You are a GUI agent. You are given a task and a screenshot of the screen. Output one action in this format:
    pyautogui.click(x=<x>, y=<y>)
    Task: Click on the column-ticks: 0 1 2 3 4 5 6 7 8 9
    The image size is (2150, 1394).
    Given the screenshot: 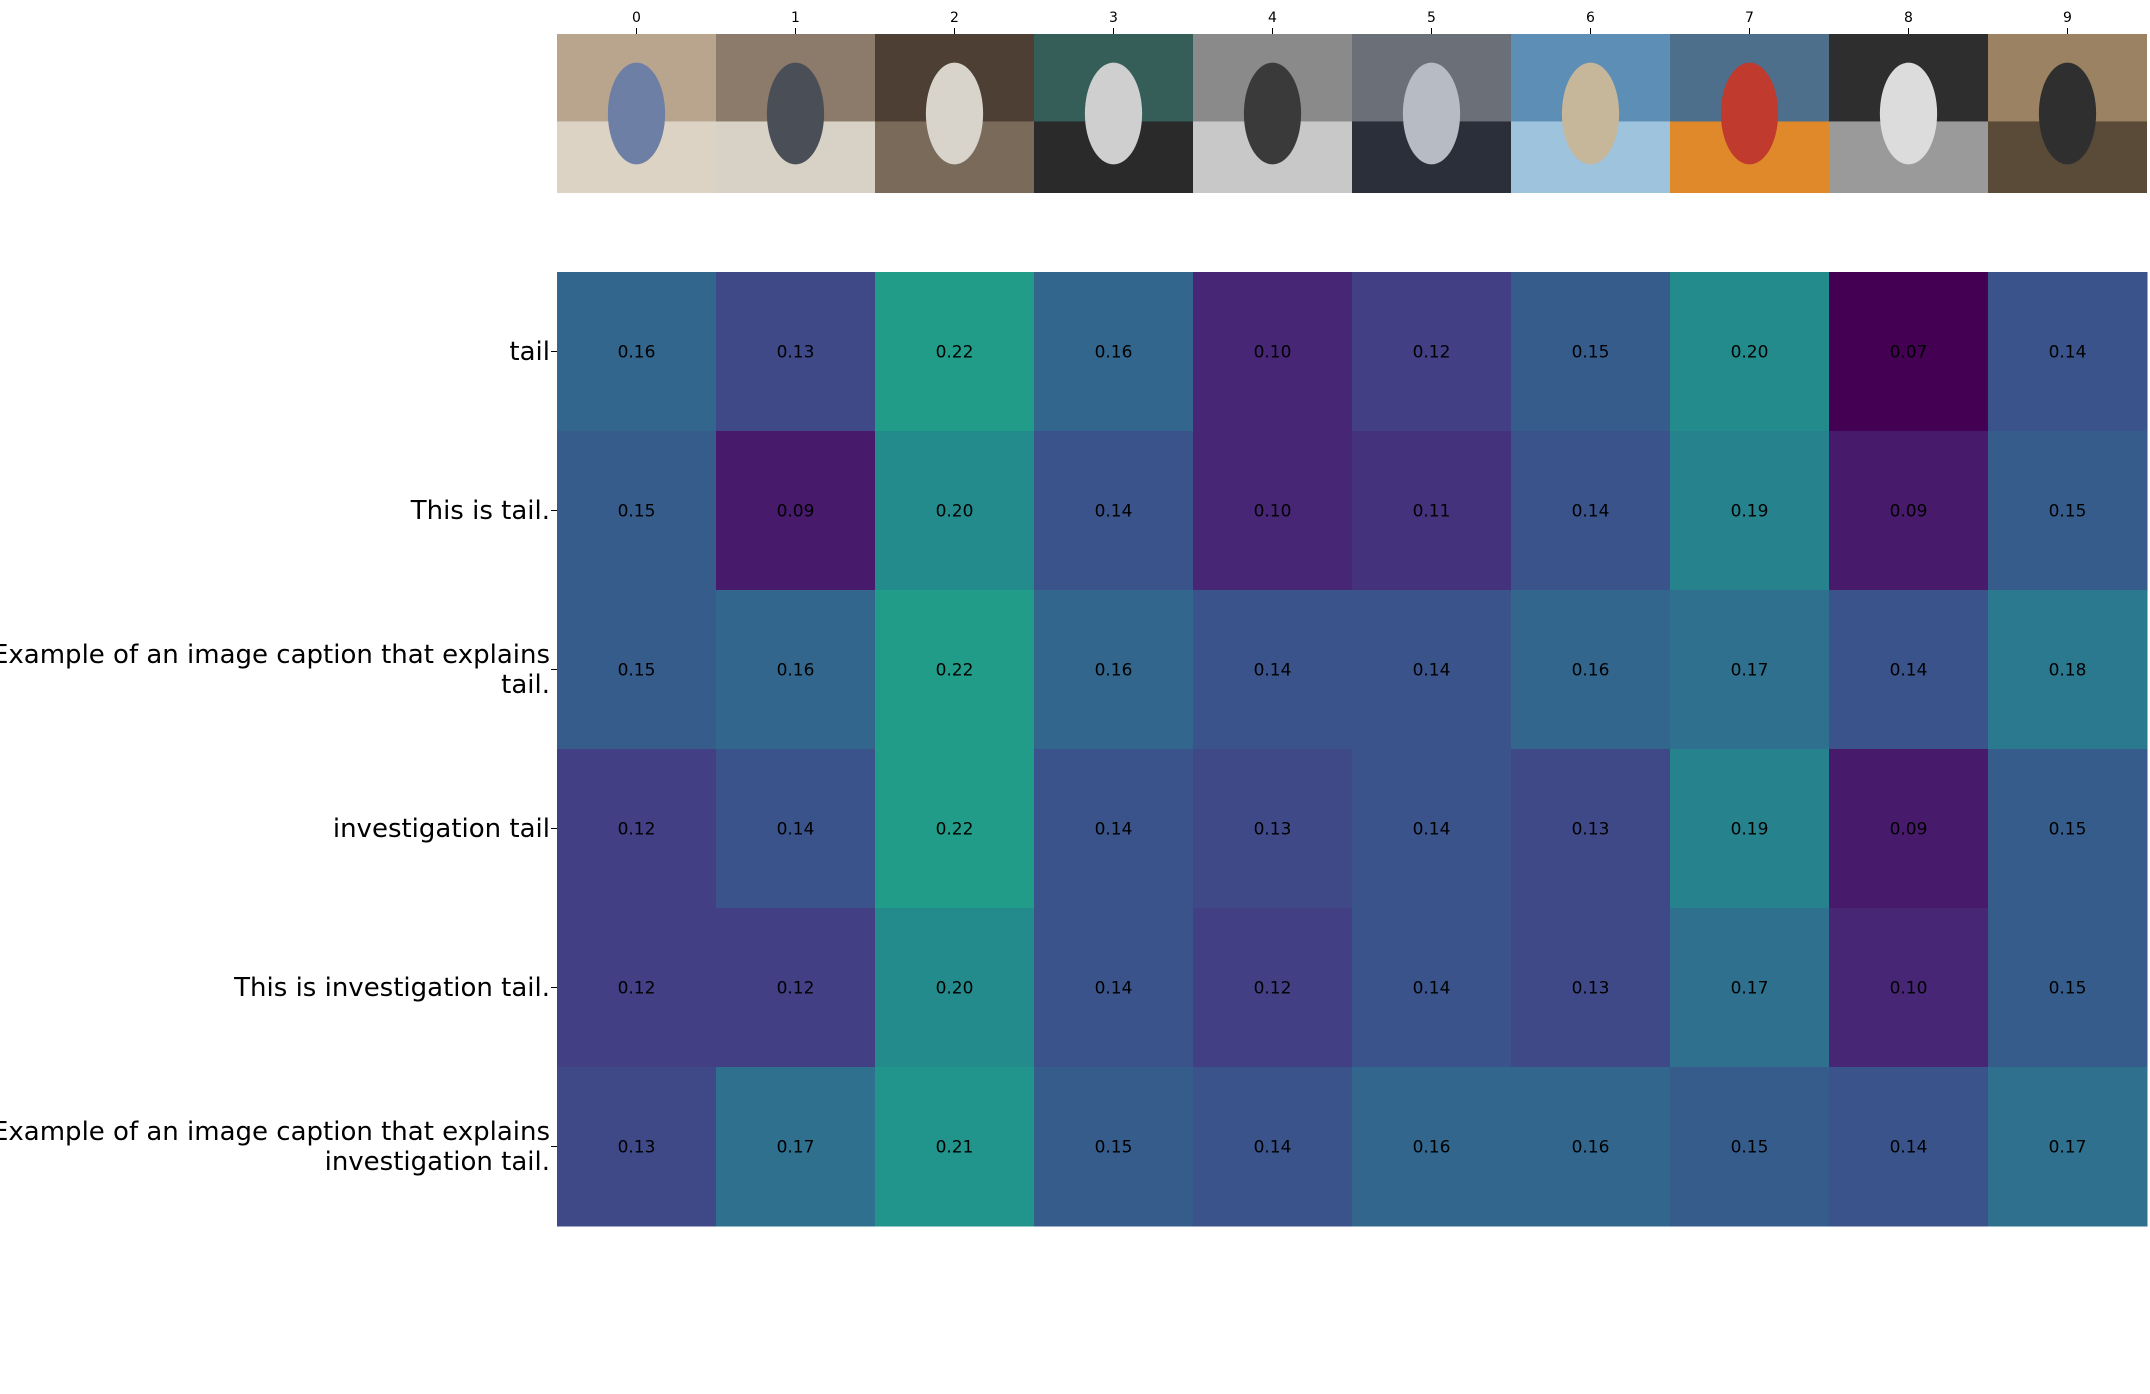 What is the action you would take?
    pyautogui.click(x=1352, y=22)
    